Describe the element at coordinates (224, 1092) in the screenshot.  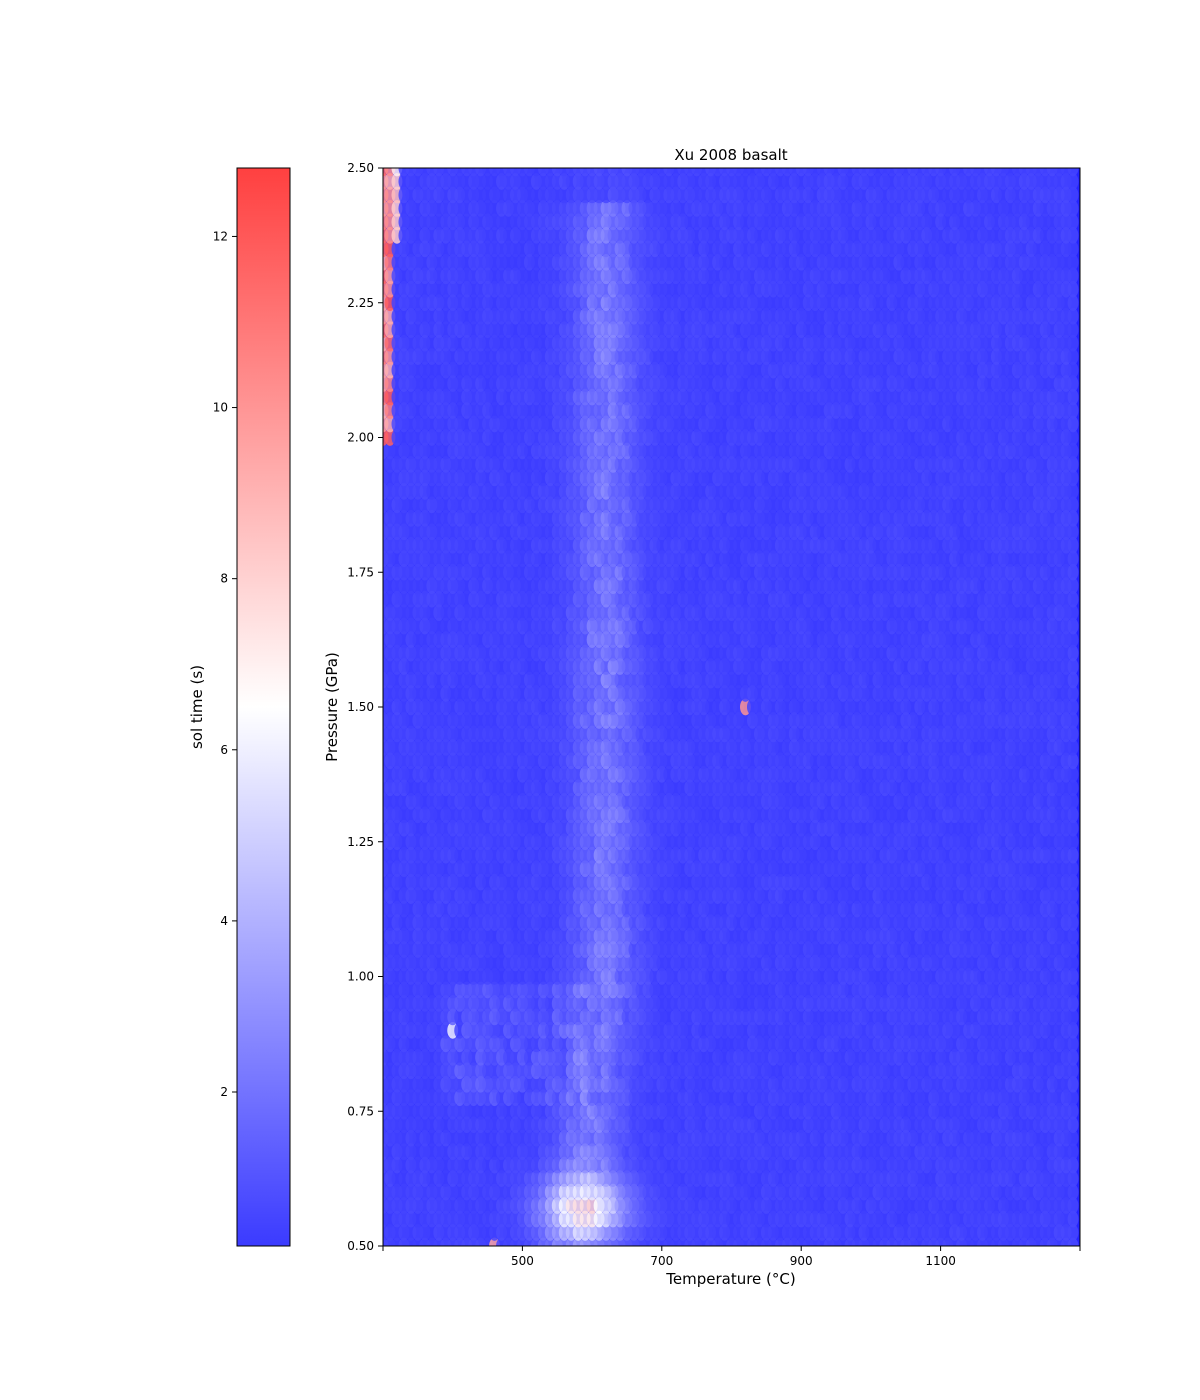
I see `colorbar-tick-label: 2` at that location.